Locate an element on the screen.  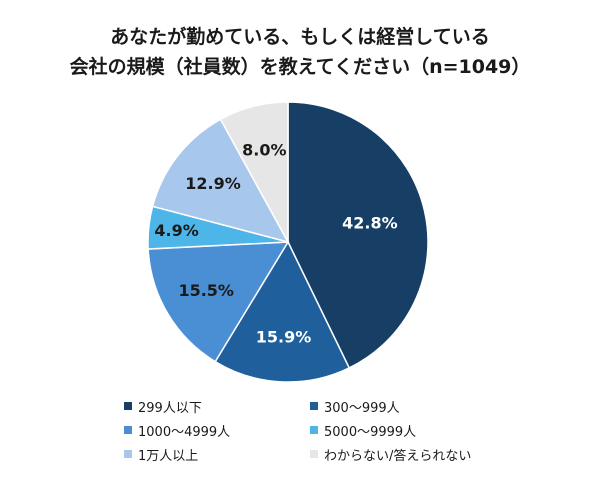
slice-value-label: 8.0% is located at coordinates (264, 149).